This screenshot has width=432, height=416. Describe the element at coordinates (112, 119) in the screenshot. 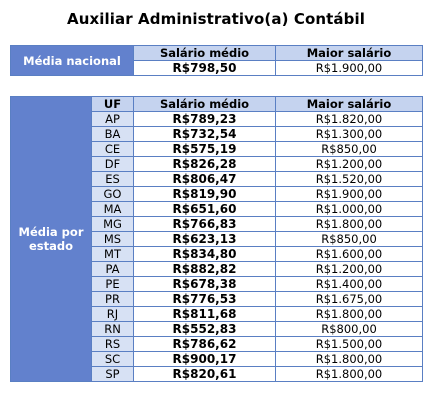

I see `state-uf-cell: AP` at that location.